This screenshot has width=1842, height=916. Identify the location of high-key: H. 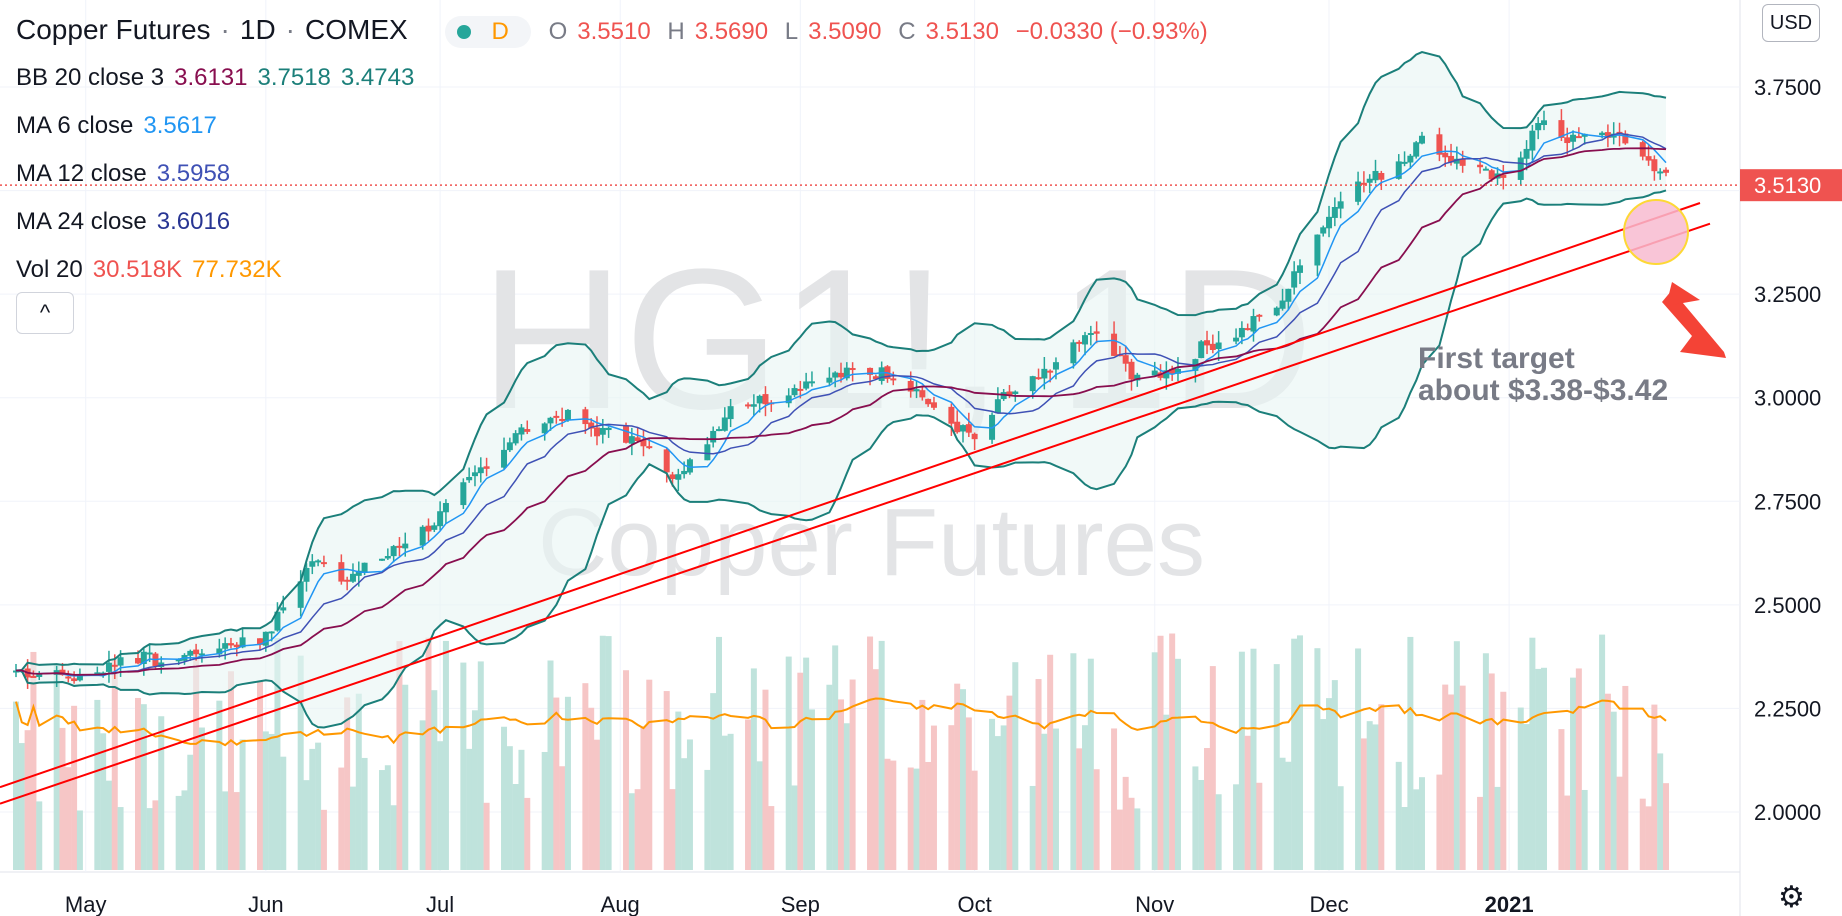
(676, 31).